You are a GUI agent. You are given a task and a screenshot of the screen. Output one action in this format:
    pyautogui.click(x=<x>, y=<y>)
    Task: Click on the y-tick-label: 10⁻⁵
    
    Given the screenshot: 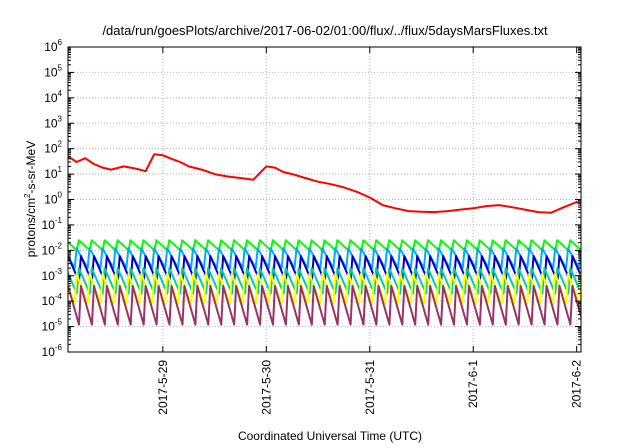 What is the action you would take?
    pyautogui.click(x=52, y=326)
    